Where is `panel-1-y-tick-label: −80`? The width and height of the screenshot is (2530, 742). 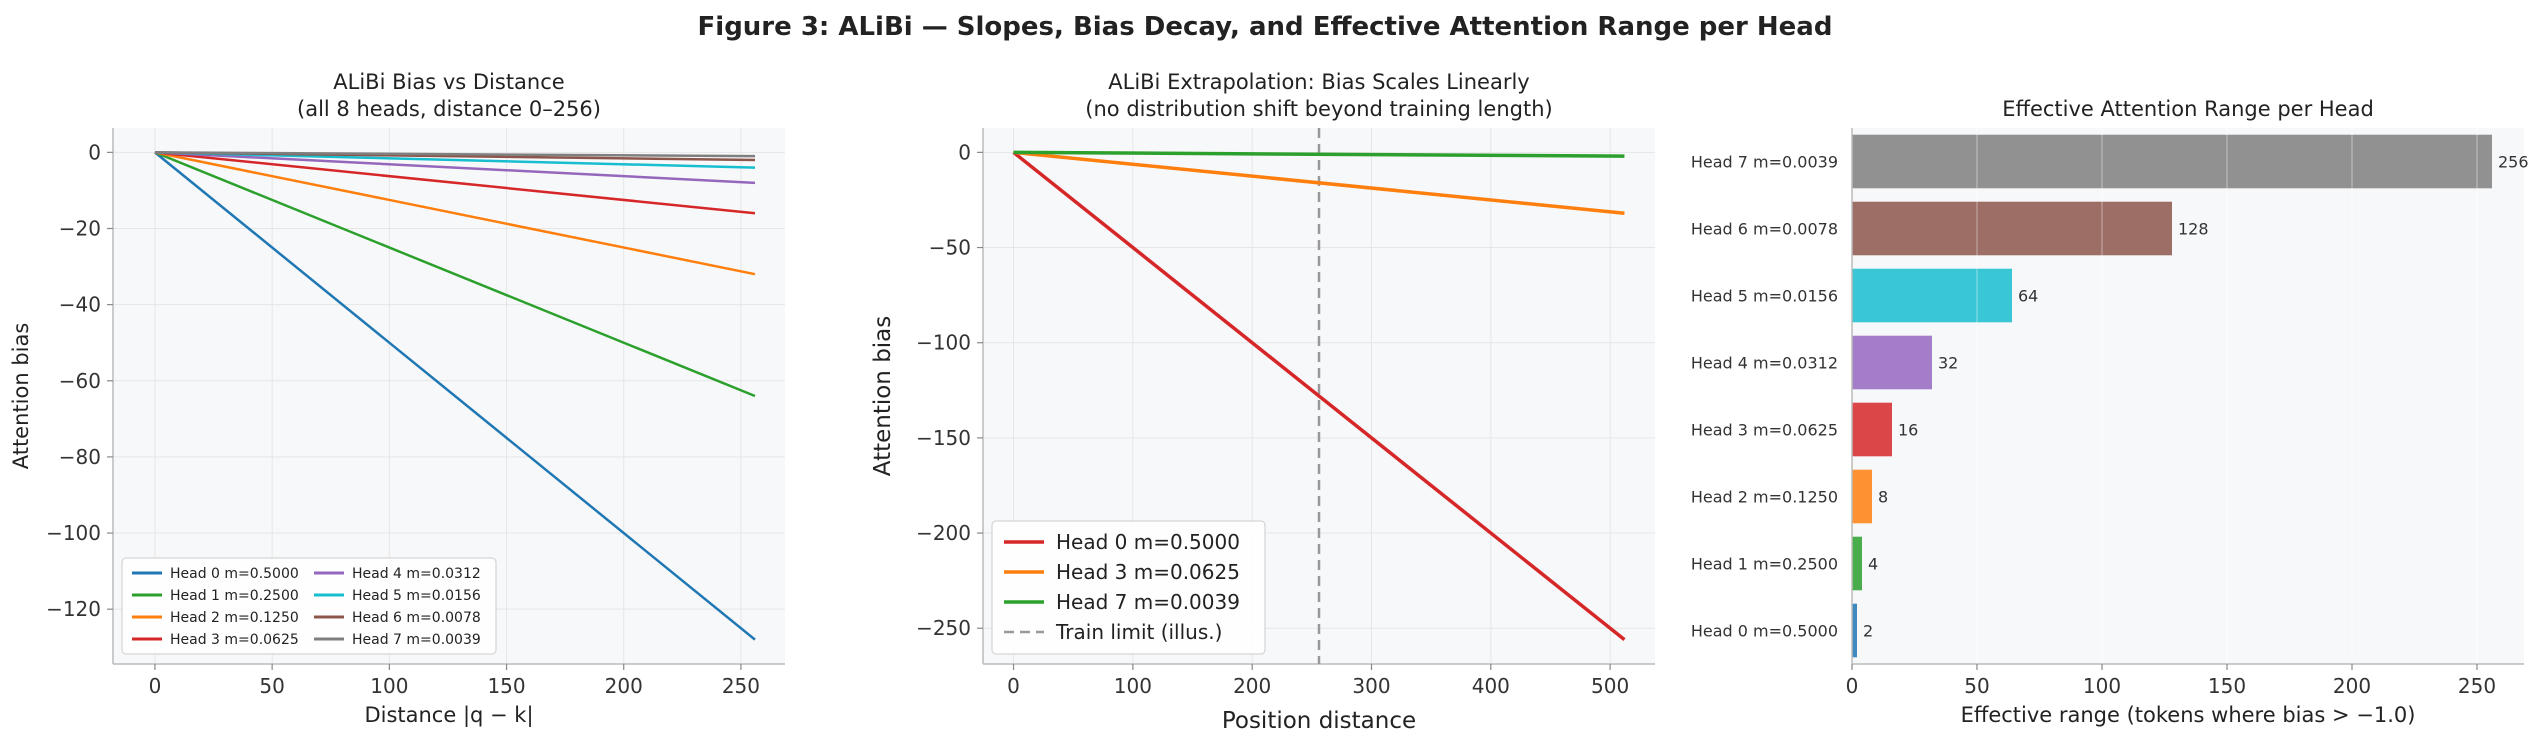
panel-1-y-tick-label: −80 is located at coordinates (80, 457).